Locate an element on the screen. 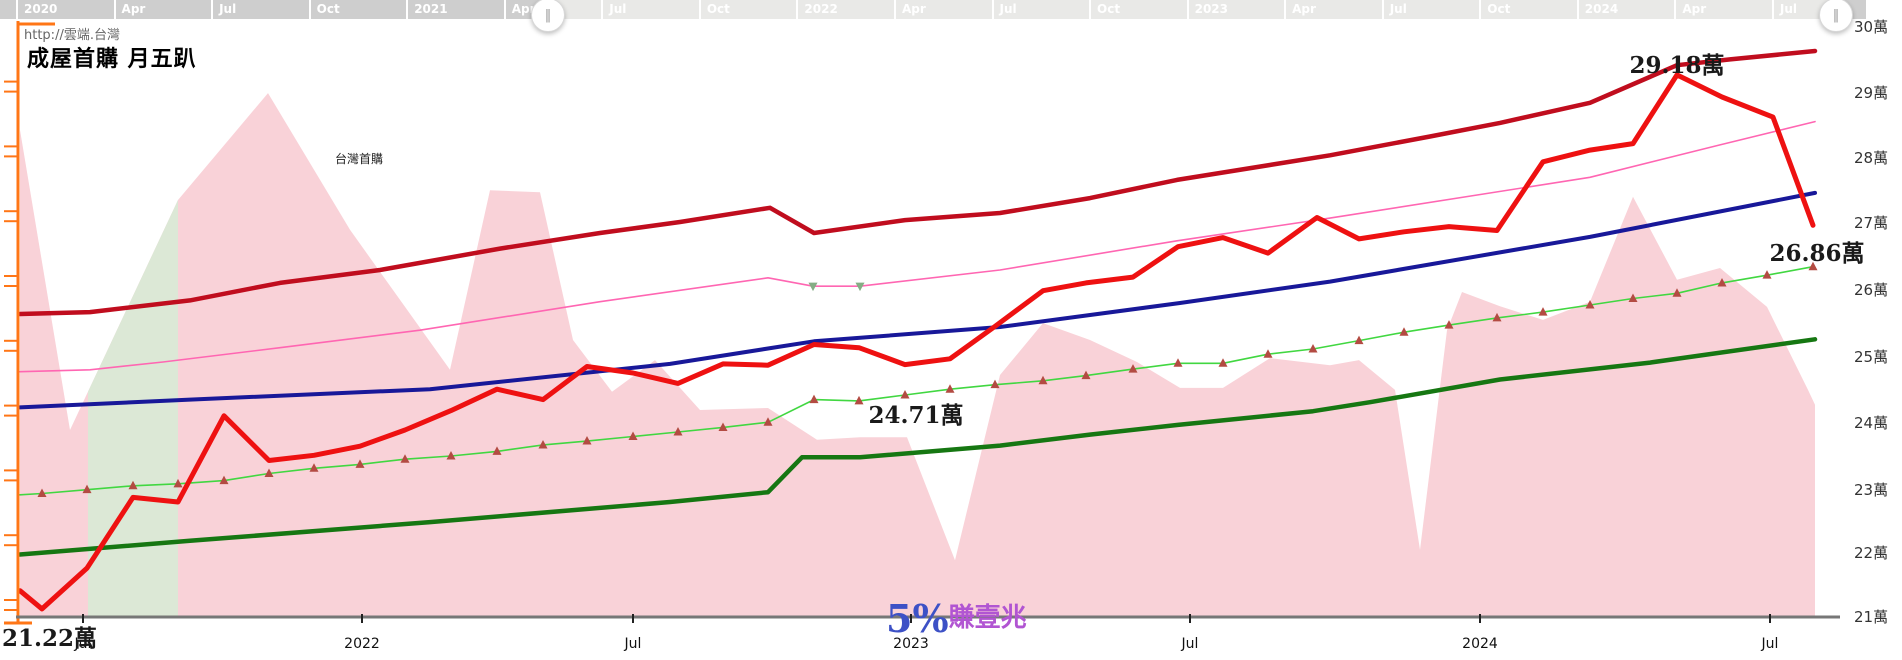 The image size is (1902, 660). timeline-handle-right: ‖ is located at coordinates (1836, 16).